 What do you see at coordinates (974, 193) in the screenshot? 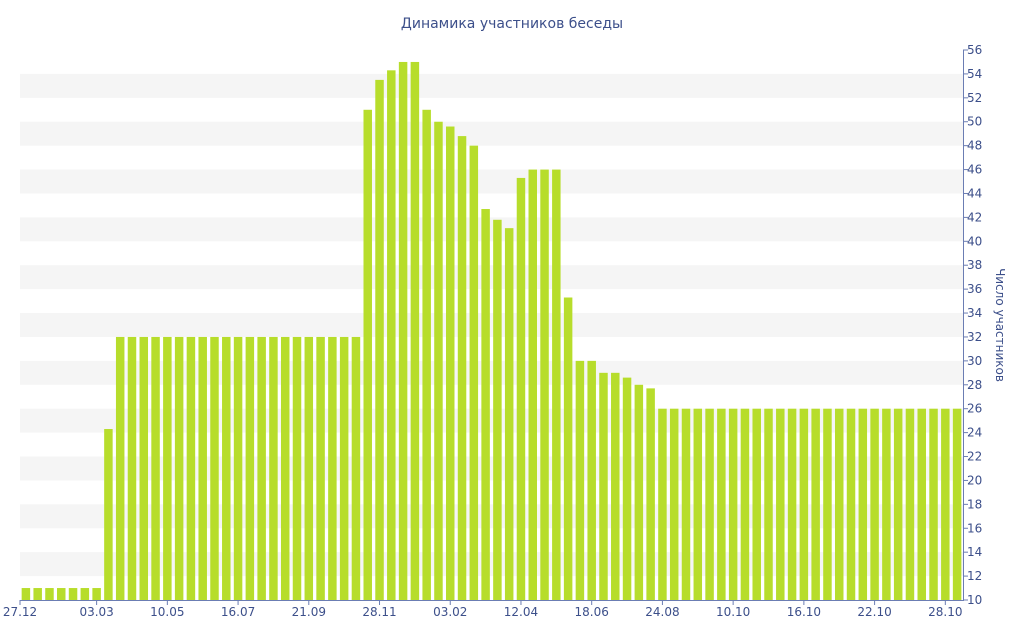
I see `y-tick-label: 44` at bounding box center [974, 193].